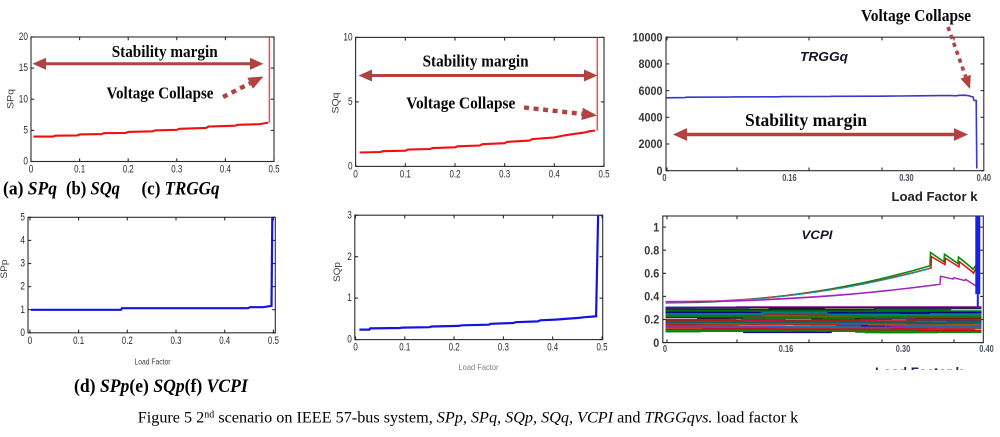 This screenshot has width=1000, height=437. Describe the element at coordinates (651, 91) in the screenshot. I see `svg-text: 6000` at that location.